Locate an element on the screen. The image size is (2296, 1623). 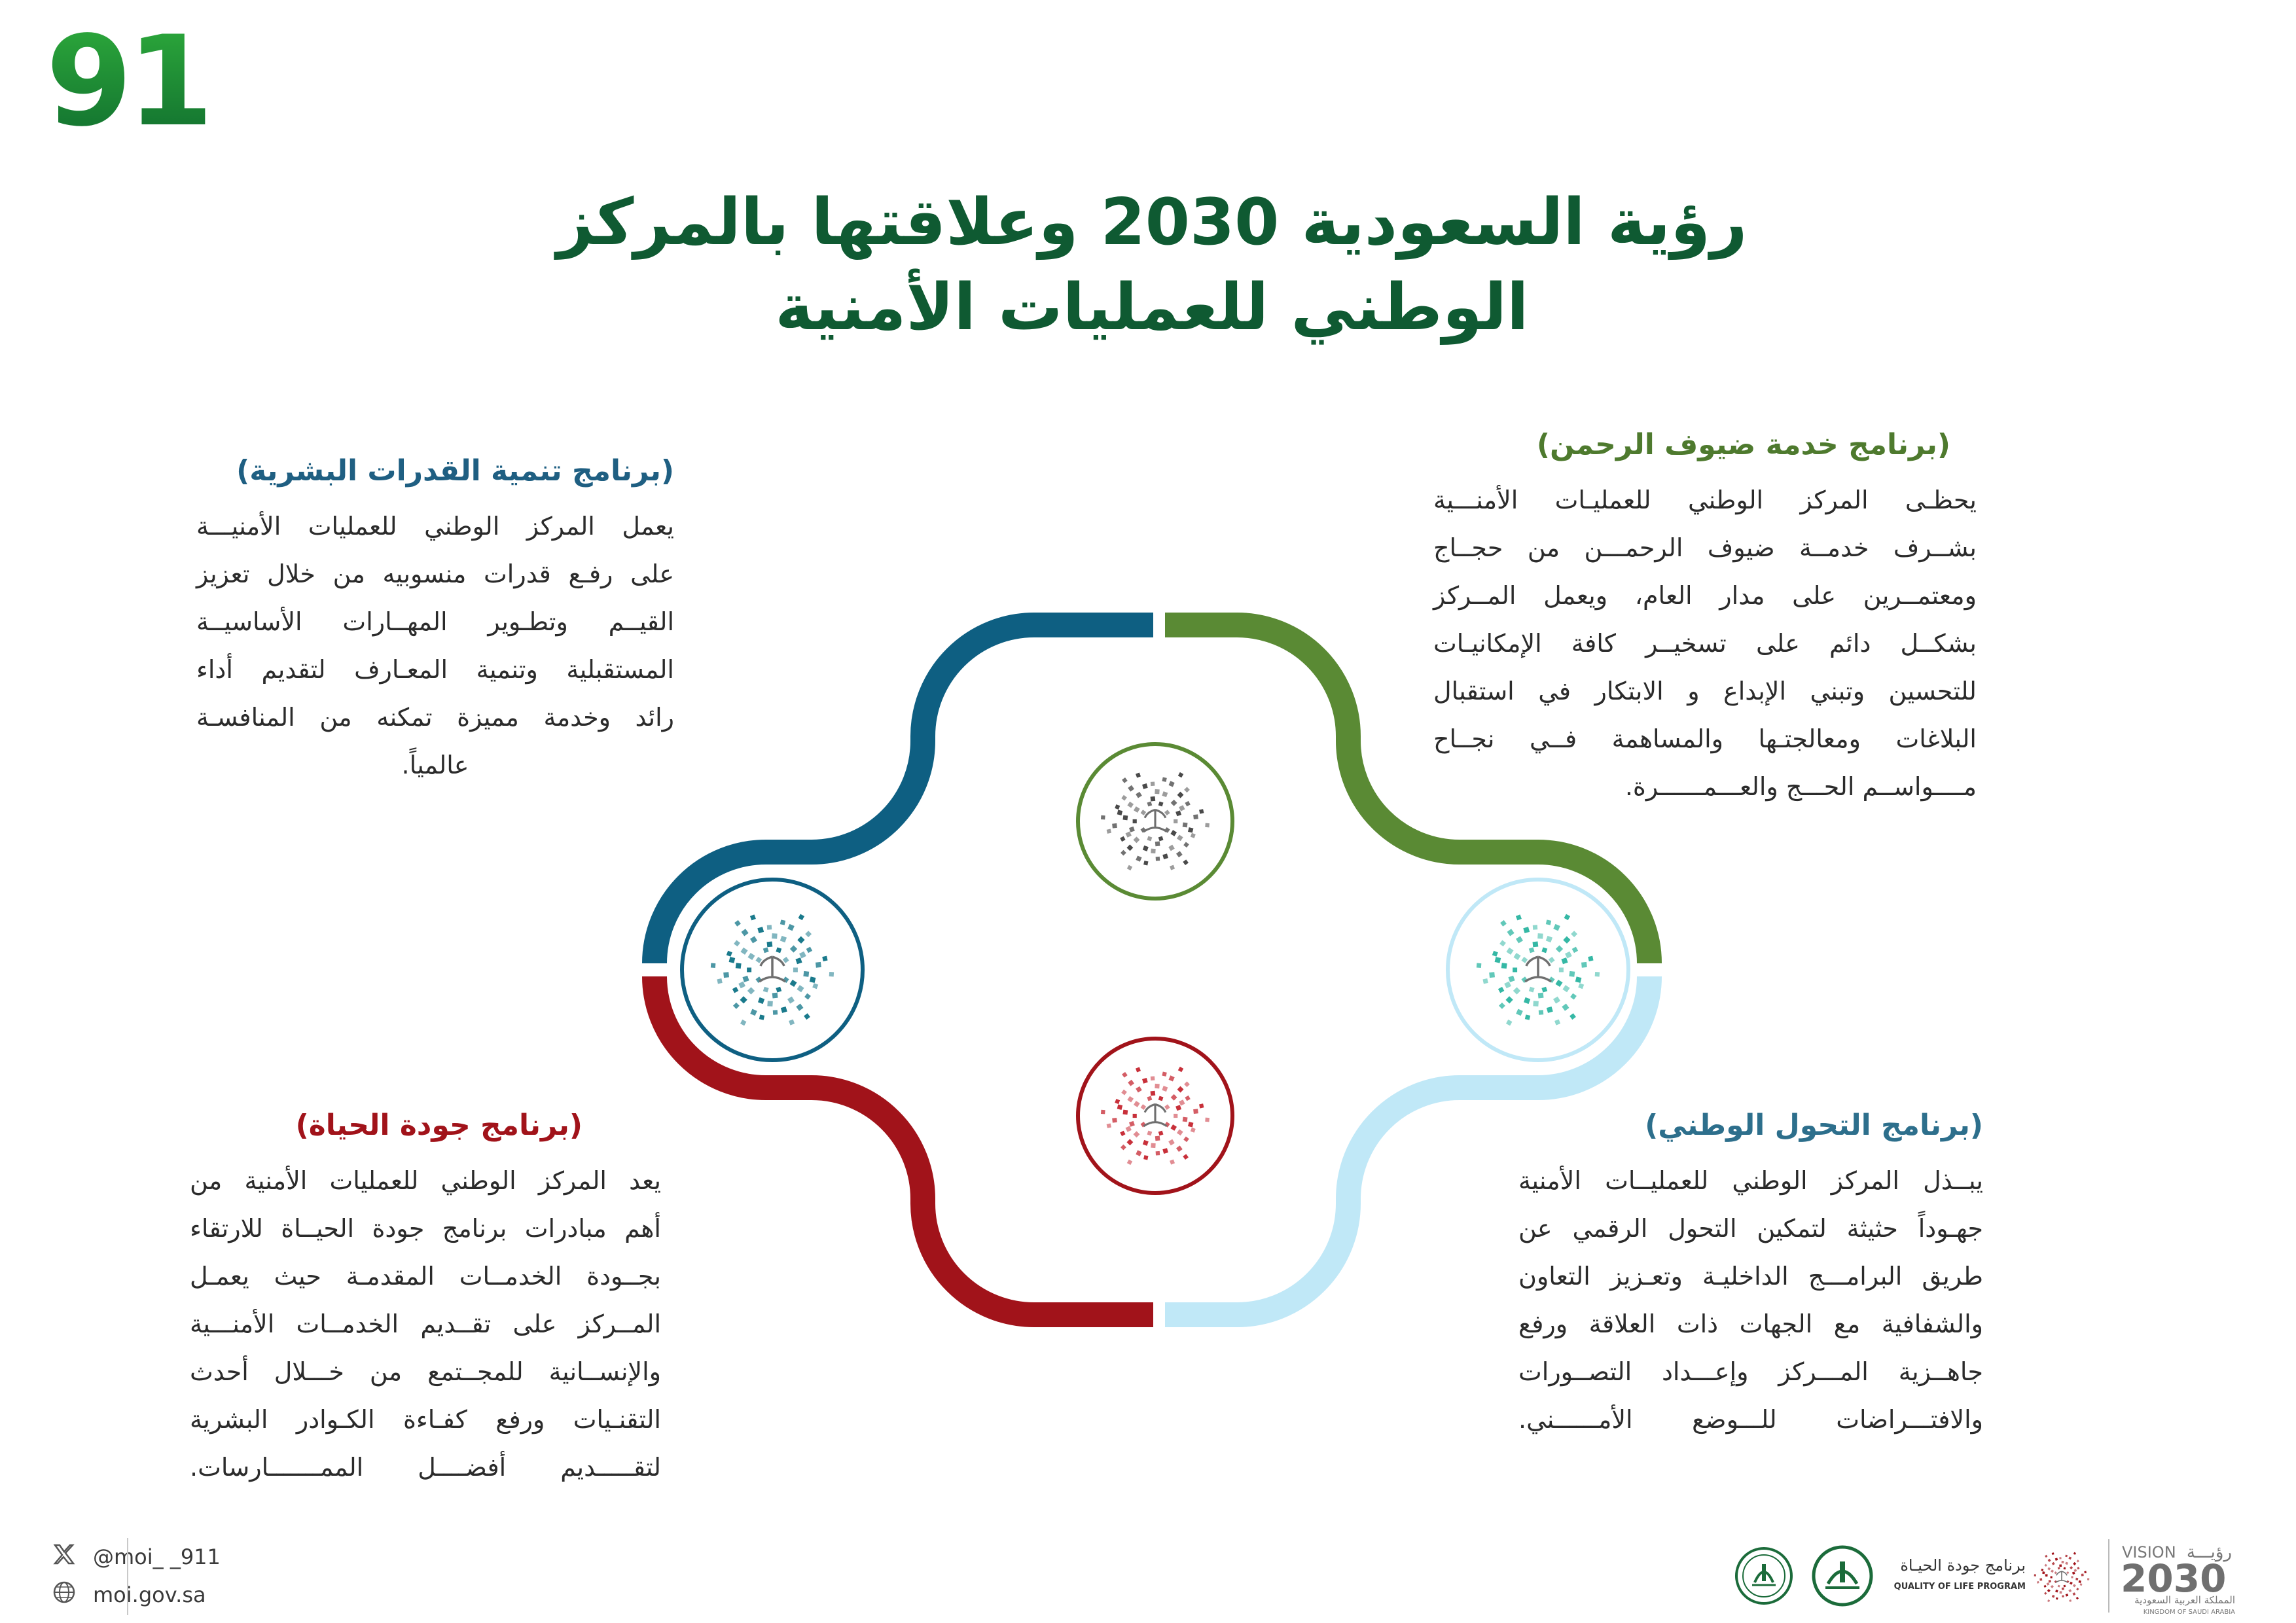
section-qol-line: بجــودة الخدمــات المقدمـة حيث يعمـل is located at coordinates (426, 1276).